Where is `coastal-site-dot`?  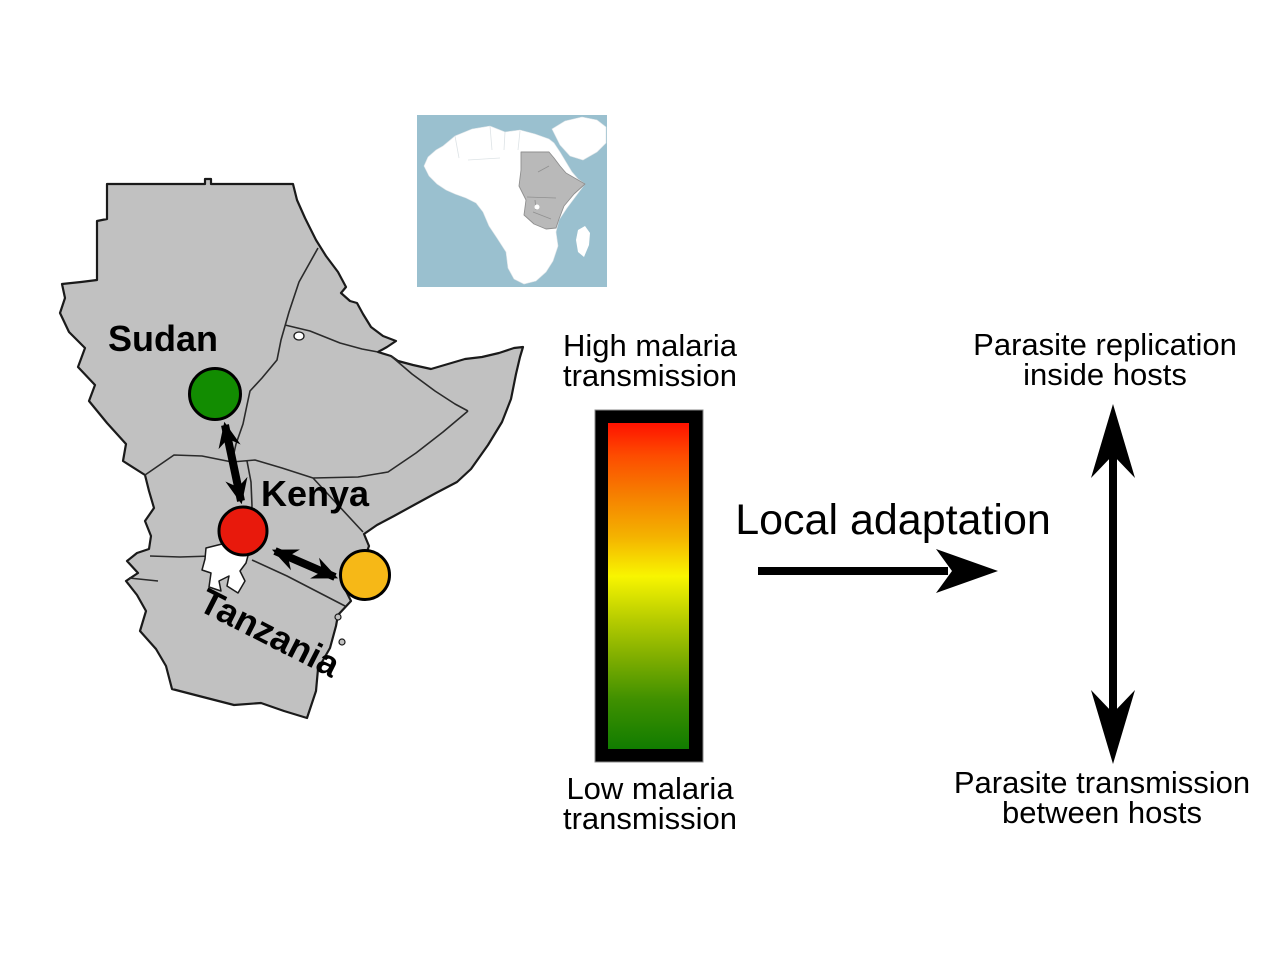
coastal-site-dot is located at coordinates (365, 575).